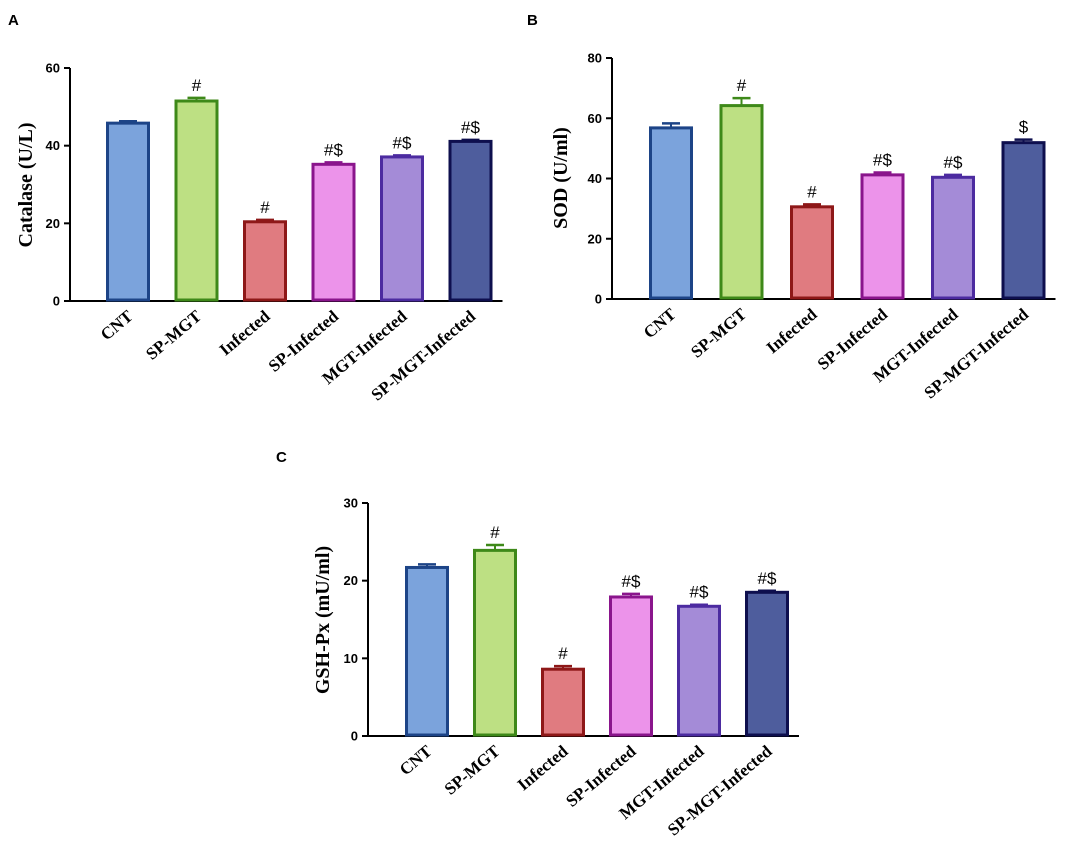 This screenshot has height=868, width=1084. I want to click on panel-label-b: B, so click(532, 20).